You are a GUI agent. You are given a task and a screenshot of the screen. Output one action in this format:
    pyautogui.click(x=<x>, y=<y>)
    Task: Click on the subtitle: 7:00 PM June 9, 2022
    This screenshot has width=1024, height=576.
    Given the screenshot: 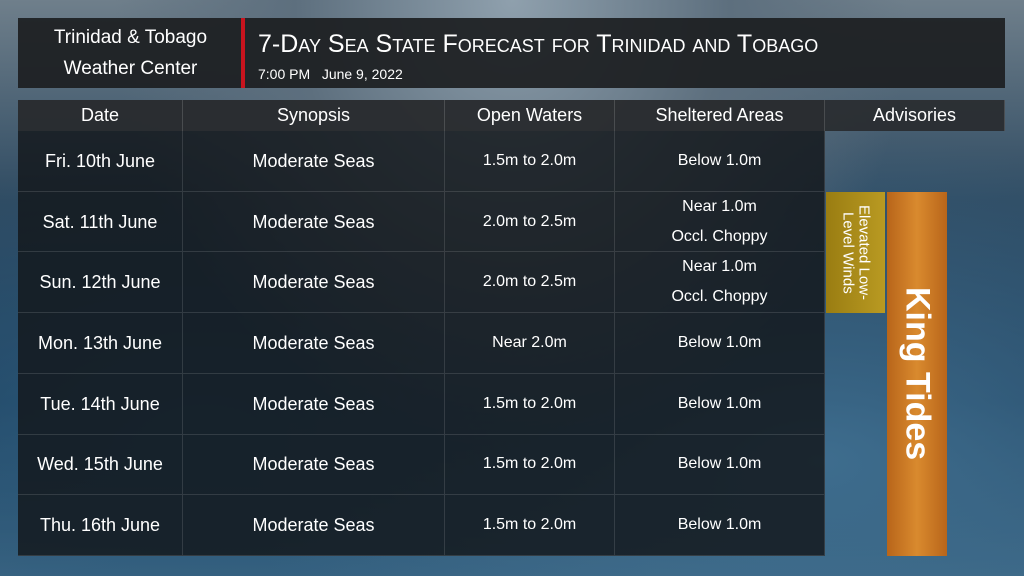 What is the action you would take?
    pyautogui.click(x=330, y=74)
    